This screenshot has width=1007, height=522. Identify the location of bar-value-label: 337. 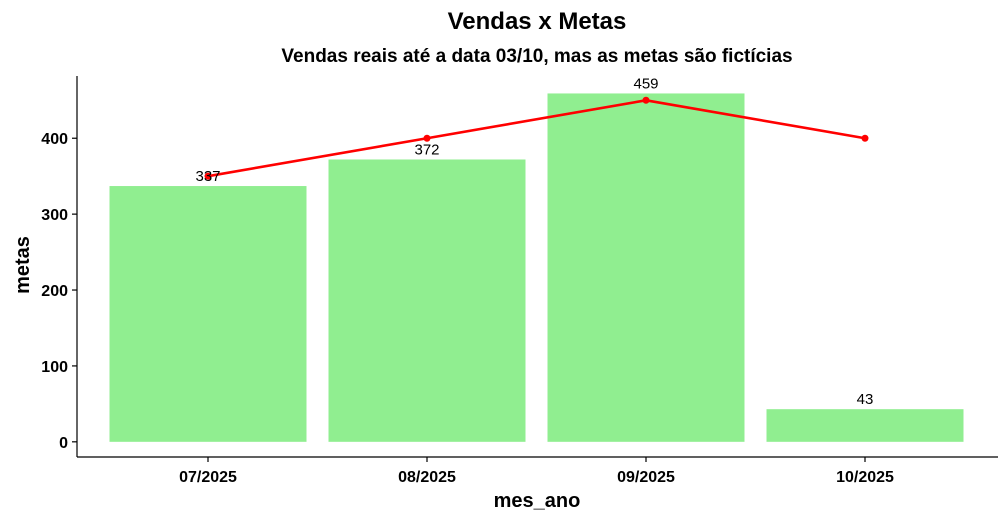
(207, 176).